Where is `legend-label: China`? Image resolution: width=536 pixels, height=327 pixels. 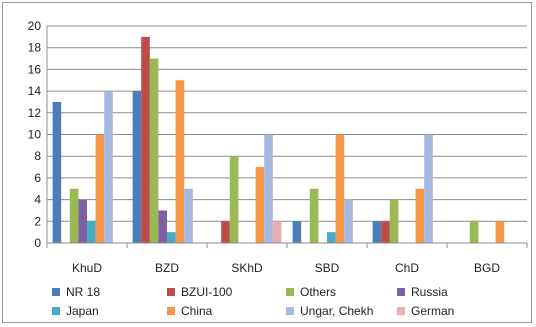 legend-label: China is located at coordinates (197, 311).